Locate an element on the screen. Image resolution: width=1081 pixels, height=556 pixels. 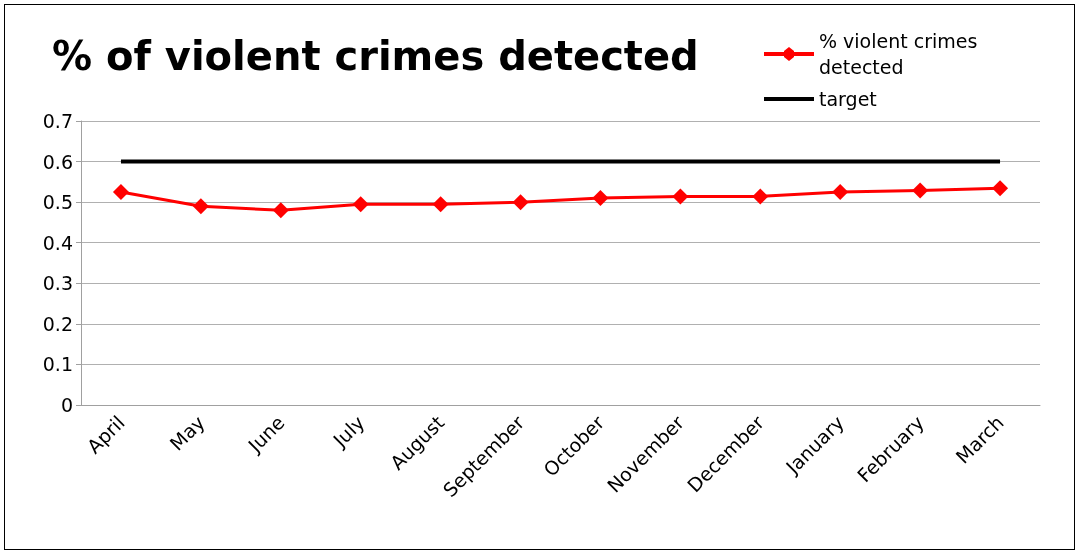
legend-label: target is located at coordinates (848, 99).